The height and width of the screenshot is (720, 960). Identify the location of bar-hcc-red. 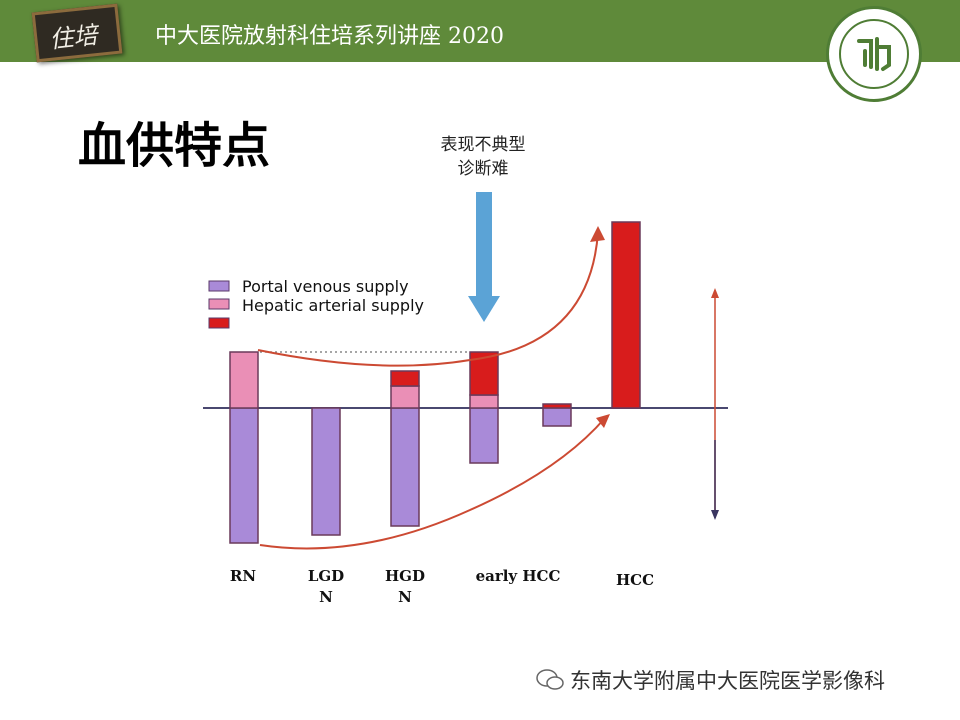
(626, 315).